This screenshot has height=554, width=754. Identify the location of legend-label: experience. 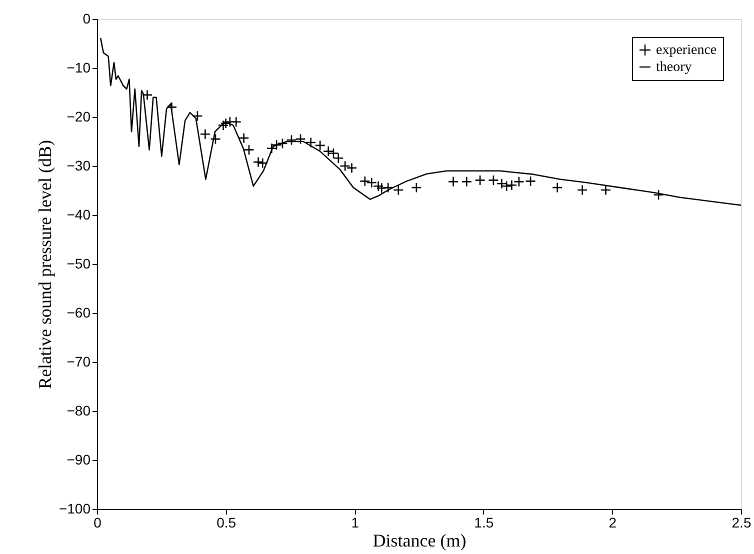
(686, 50).